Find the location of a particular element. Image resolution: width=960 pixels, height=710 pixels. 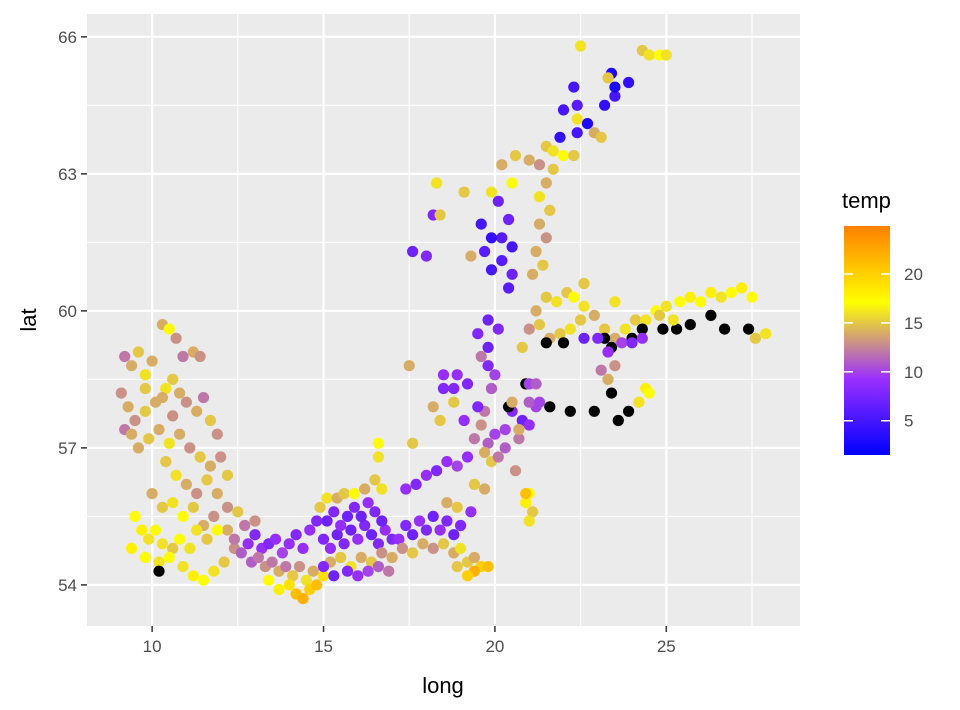

legend-ticks: 5 10 15 20 is located at coordinates (883, 348).